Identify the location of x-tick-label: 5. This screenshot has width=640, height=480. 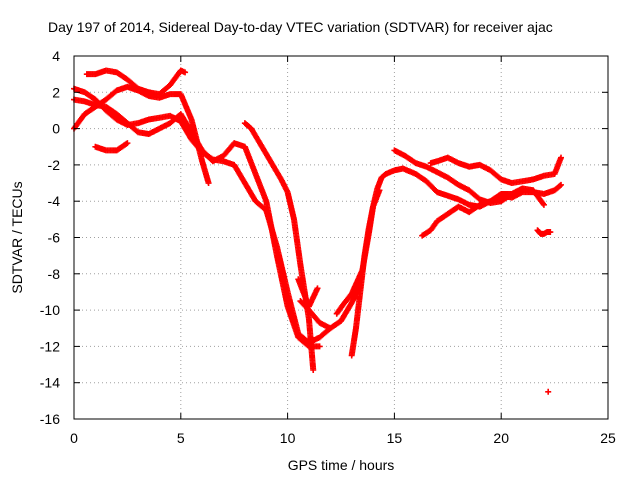
(181, 438).